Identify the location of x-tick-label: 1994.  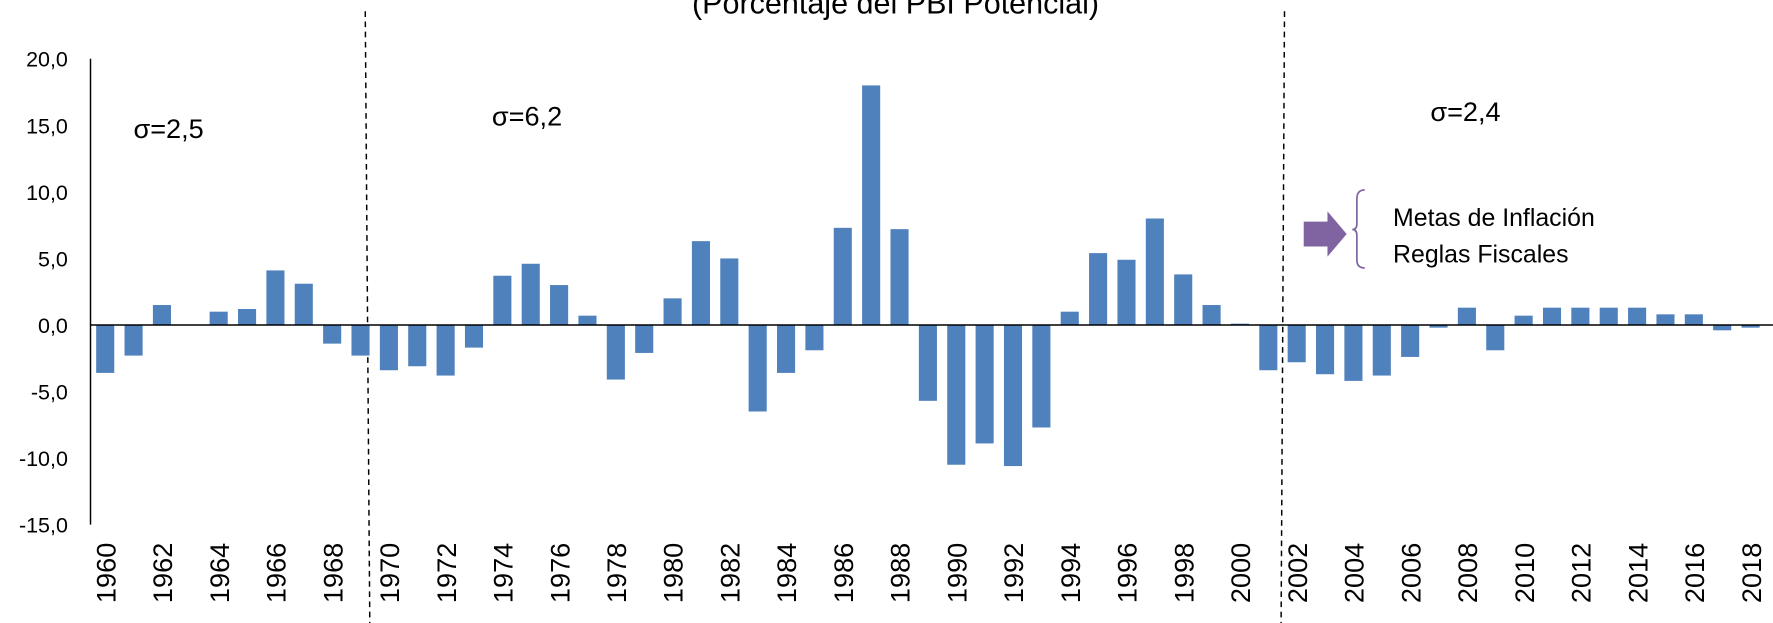
(1070, 573).